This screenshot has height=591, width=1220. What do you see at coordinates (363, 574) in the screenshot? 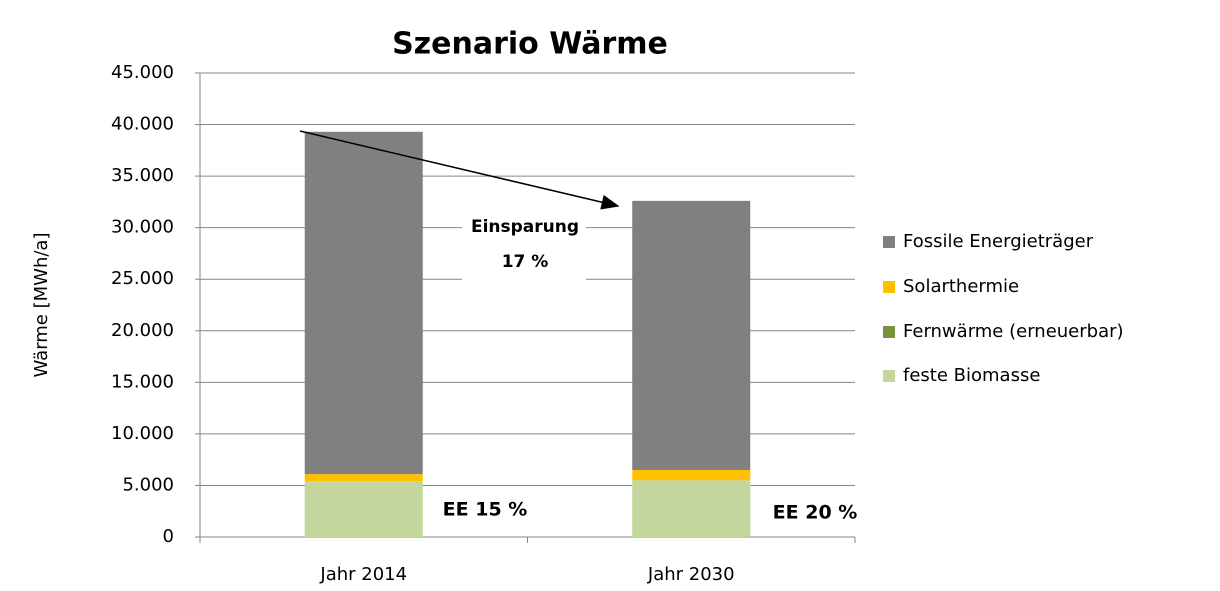
I see `x-tick-label: Jahr 2014` at bounding box center [363, 574].